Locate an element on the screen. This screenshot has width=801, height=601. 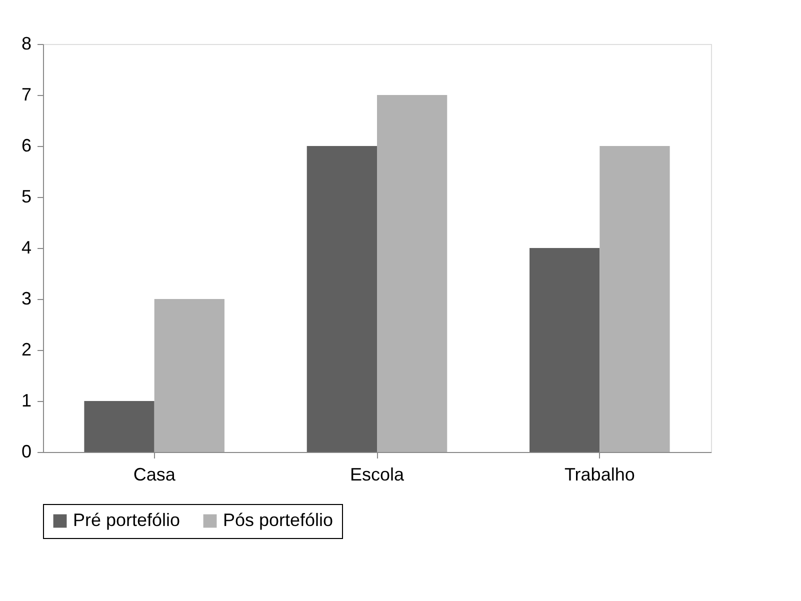
legend-label: Pós portefólio is located at coordinates (278, 520).